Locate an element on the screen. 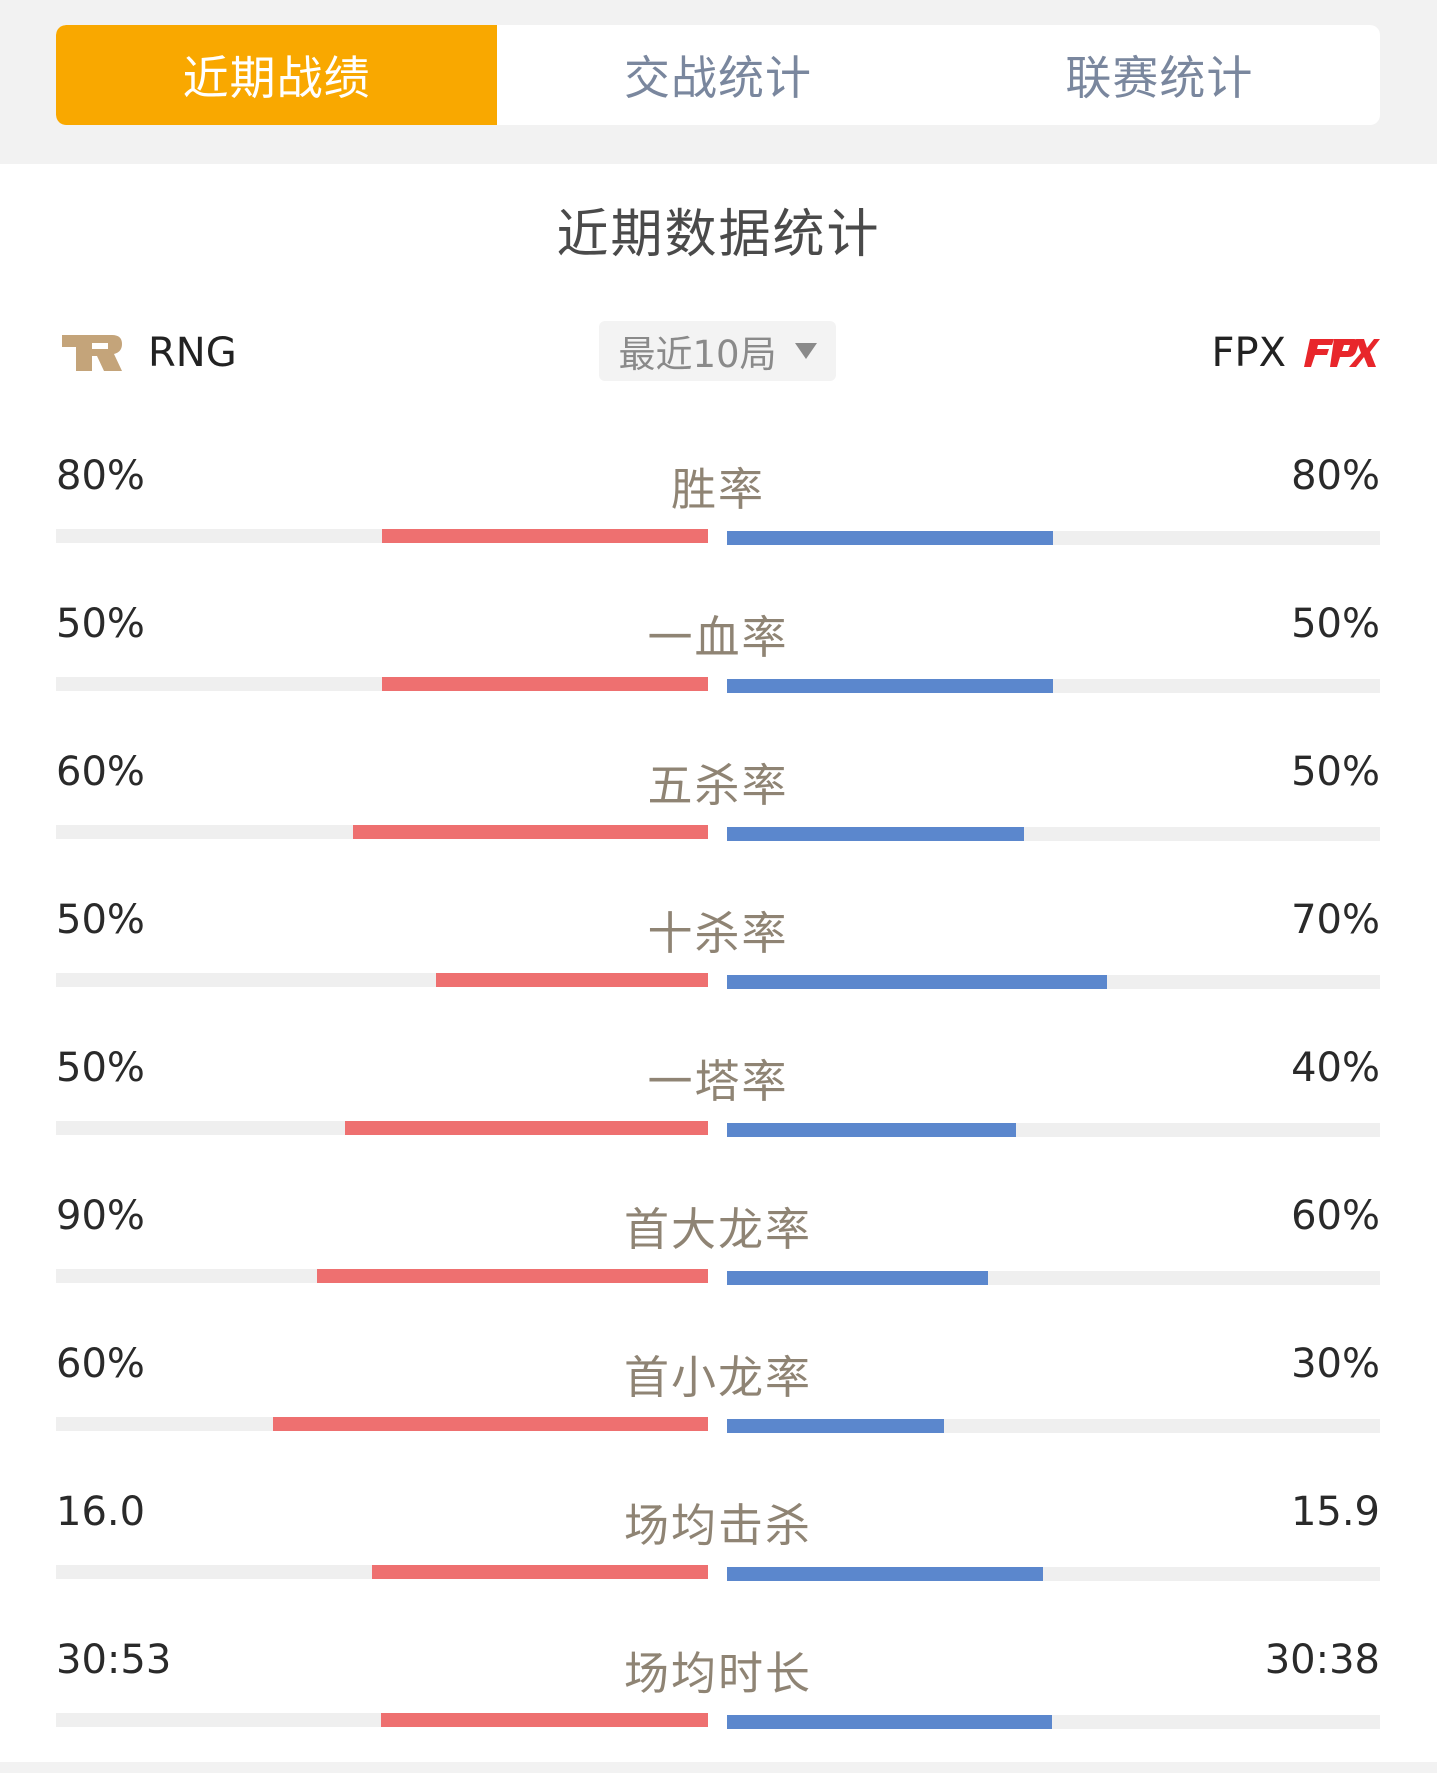  tab-bar: 近期战绩 交战统计 联赛统计 is located at coordinates (718, 75).